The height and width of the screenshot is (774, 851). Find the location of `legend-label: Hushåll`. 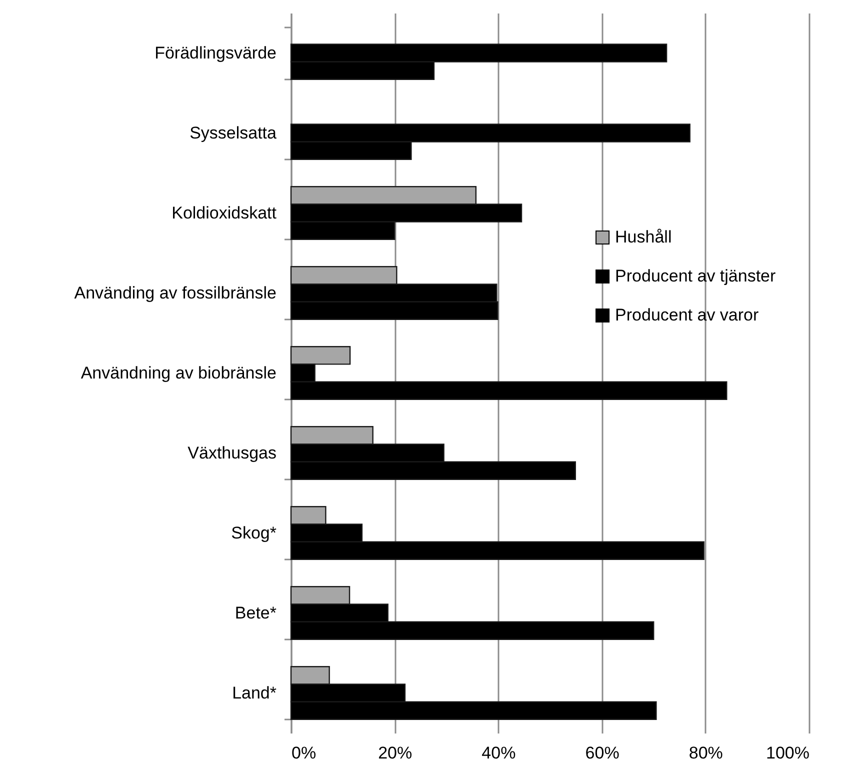

legend-label: Hushåll is located at coordinates (643, 237).